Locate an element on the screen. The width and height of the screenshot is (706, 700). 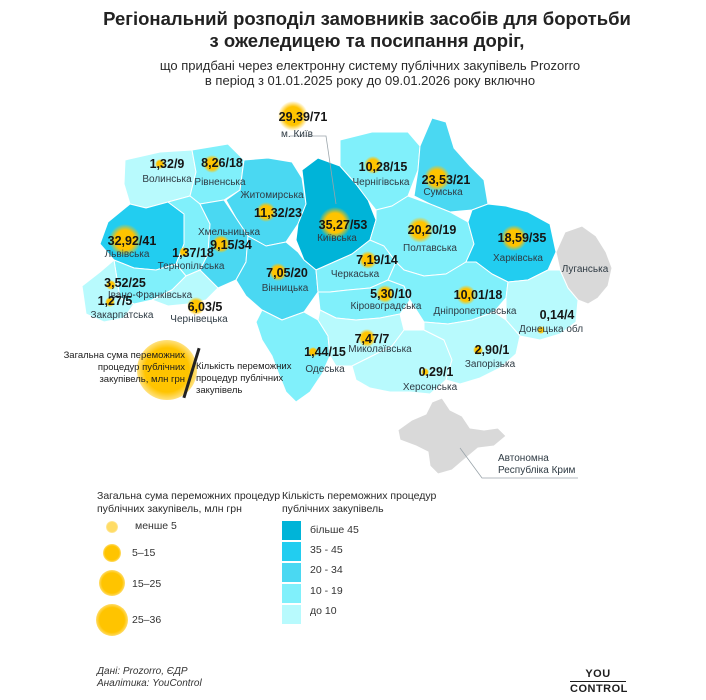
legend-dot-medium is located at coordinates (112, 553).